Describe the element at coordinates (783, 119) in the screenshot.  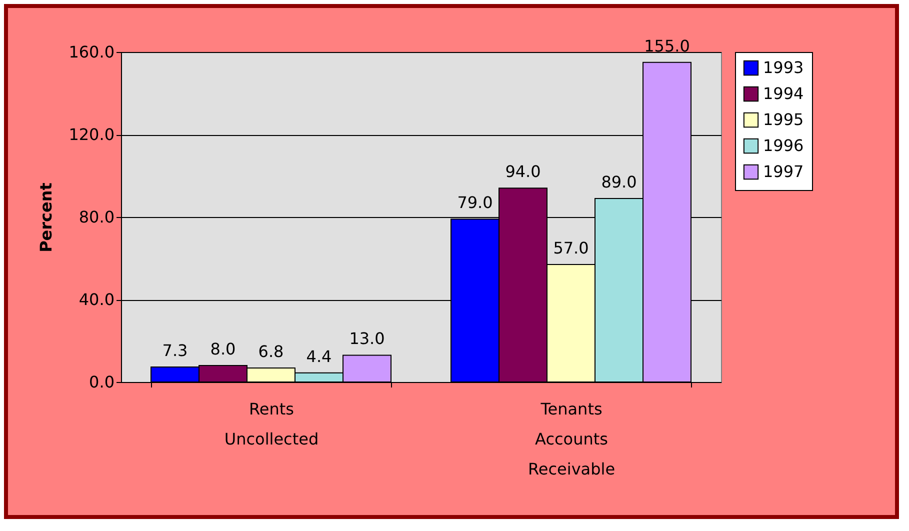
I see `legend-label: 1995` at that location.